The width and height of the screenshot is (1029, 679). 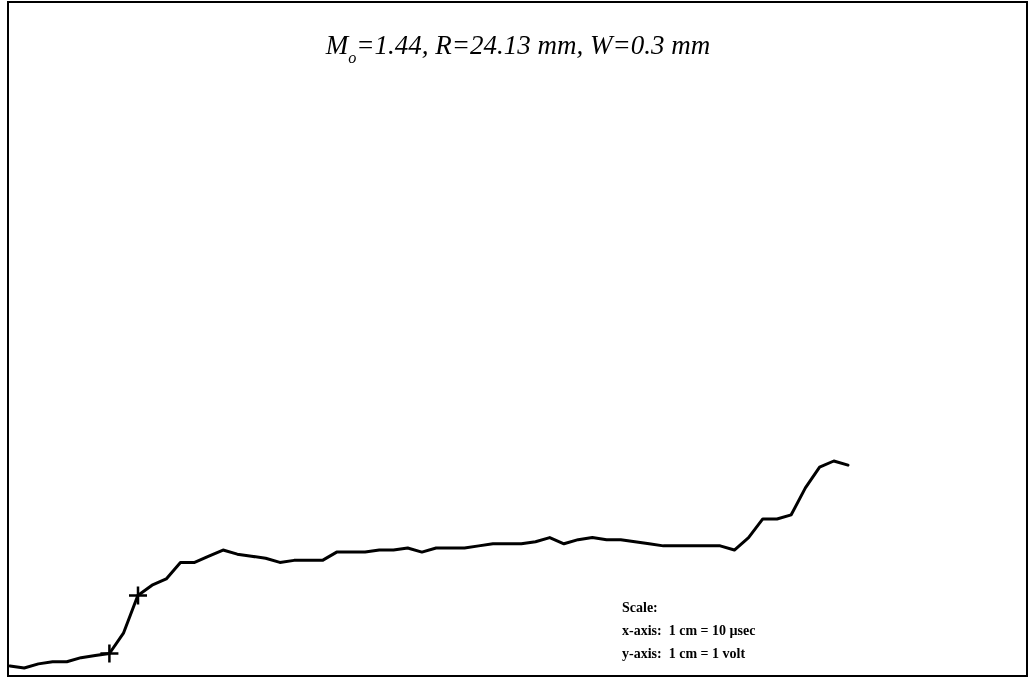 I want to click on chart-title: M$_{o}$=1.44, R=24.13 mm, W=0.3 mm, so click(x=517, y=48).